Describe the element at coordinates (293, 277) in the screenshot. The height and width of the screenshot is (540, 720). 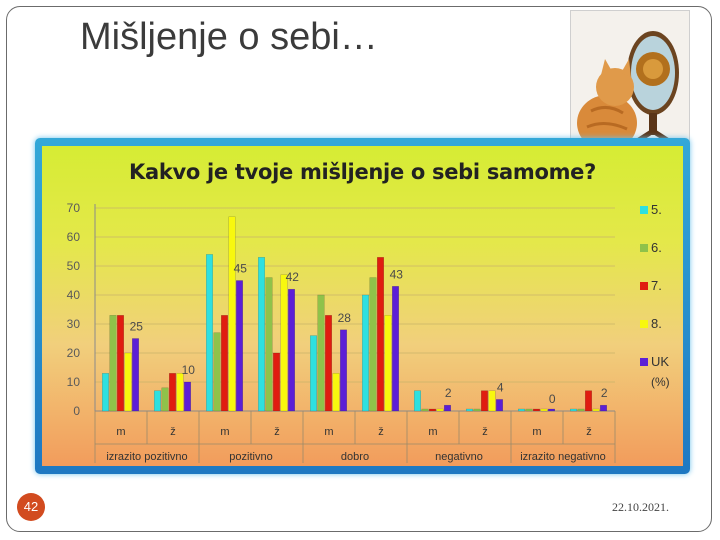
I see `data-label: 42` at that location.